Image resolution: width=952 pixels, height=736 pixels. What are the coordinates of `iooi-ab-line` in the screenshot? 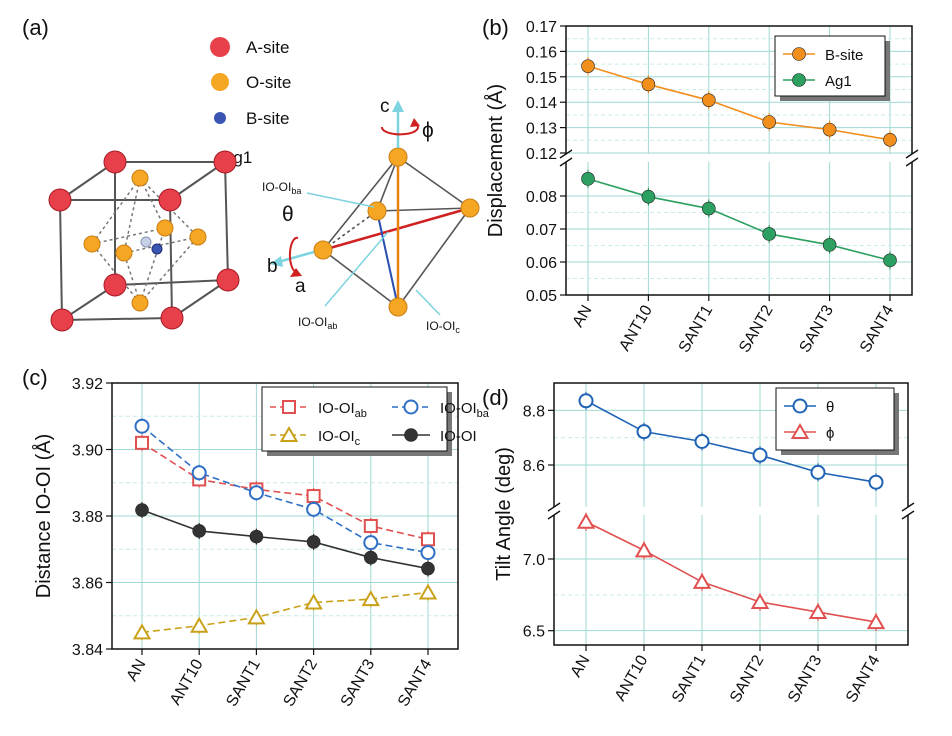 It's located at (396, 229).